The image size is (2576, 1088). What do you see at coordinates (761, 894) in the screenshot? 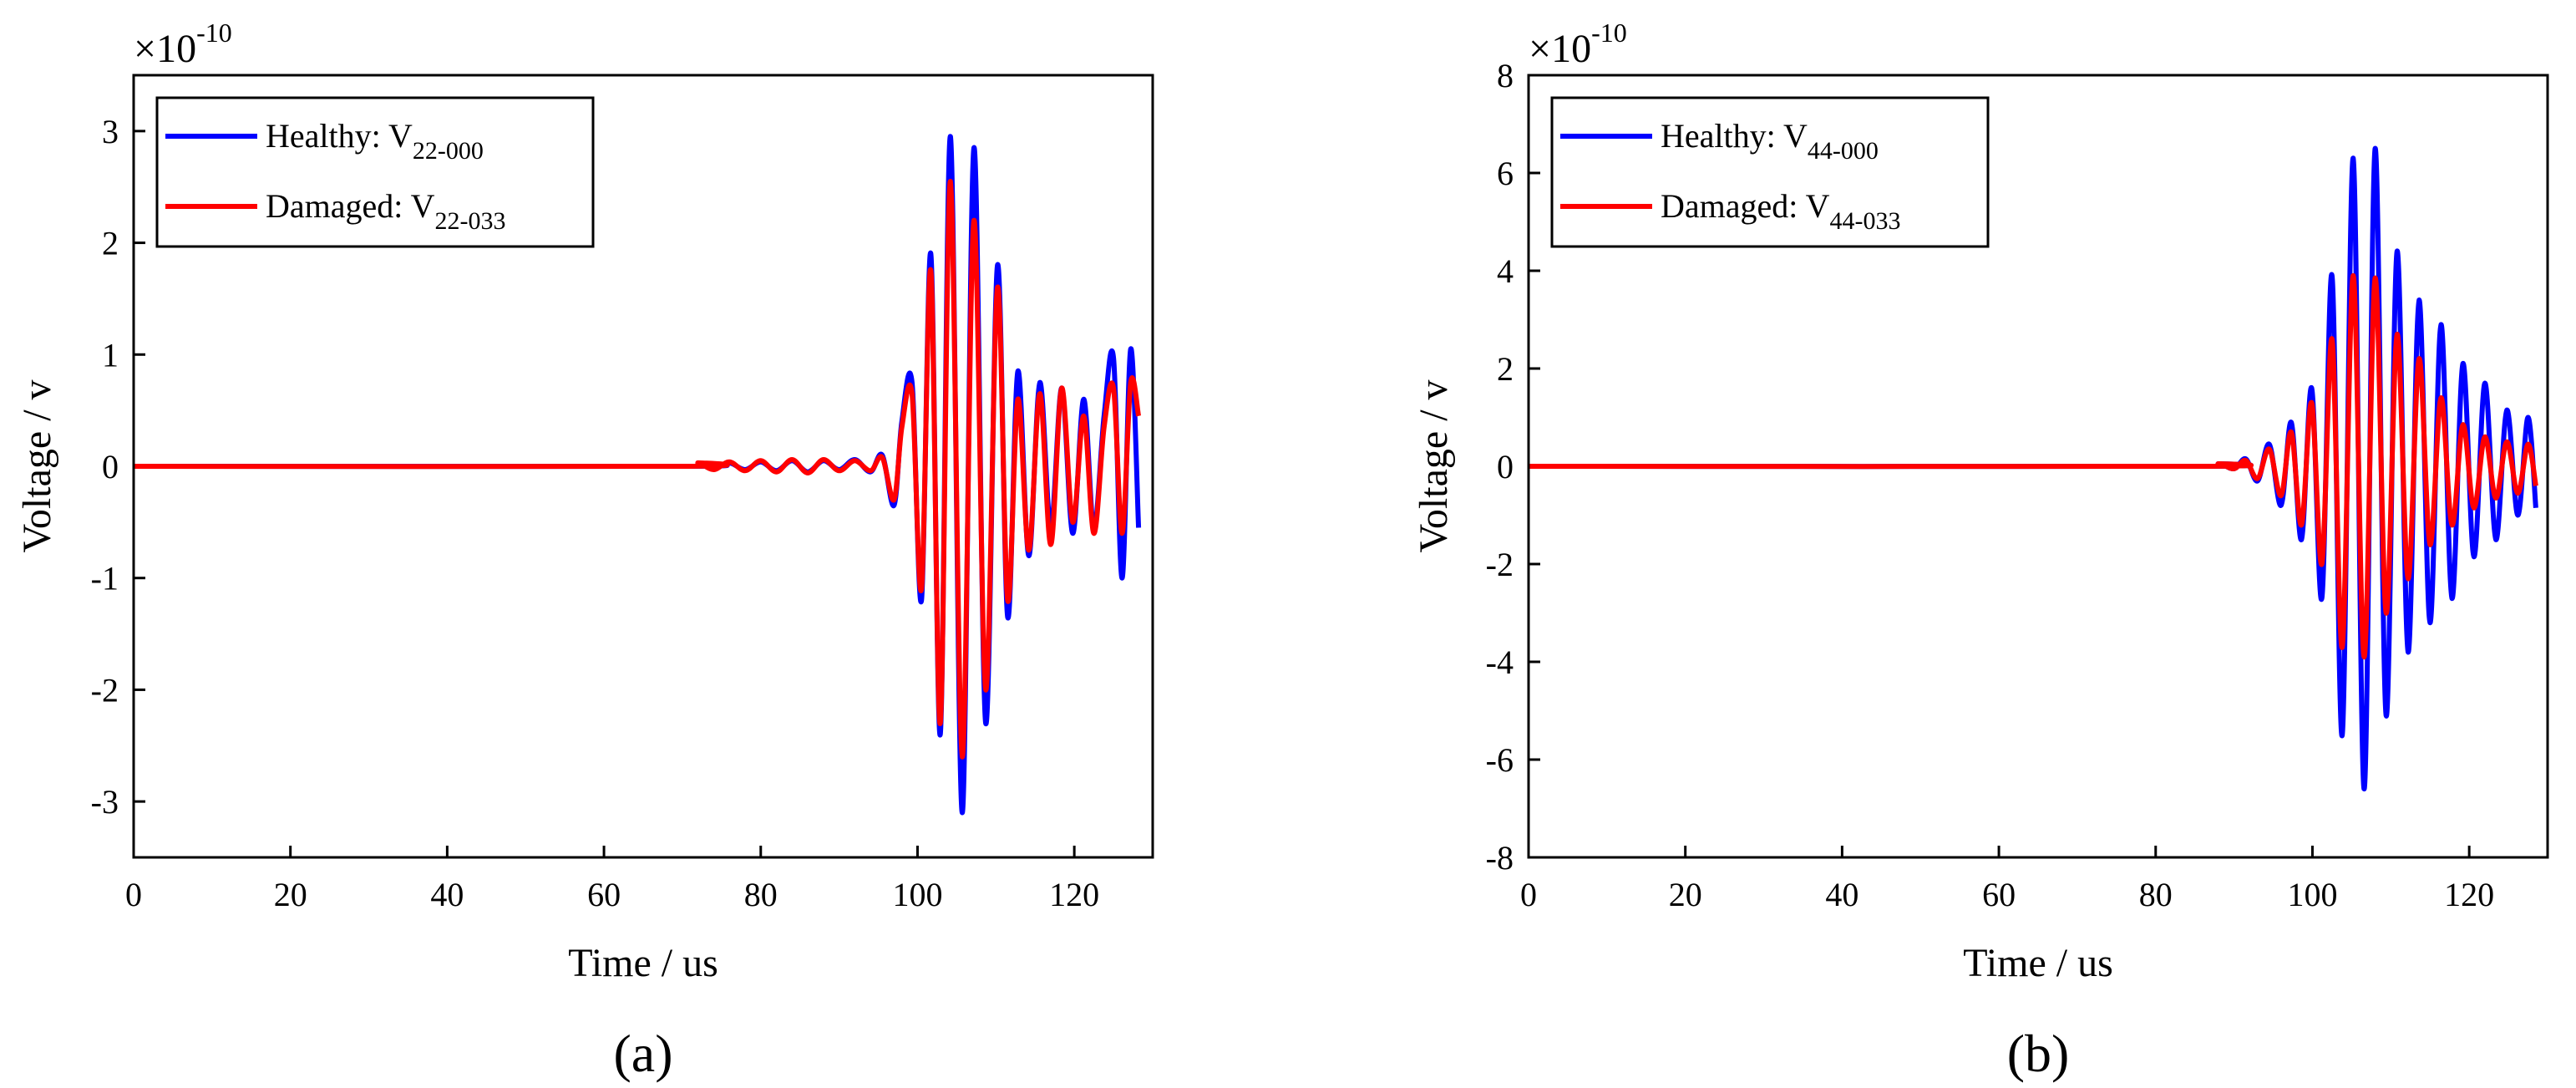
I see `panel-a-xtick-label: 80` at bounding box center [761, 894].